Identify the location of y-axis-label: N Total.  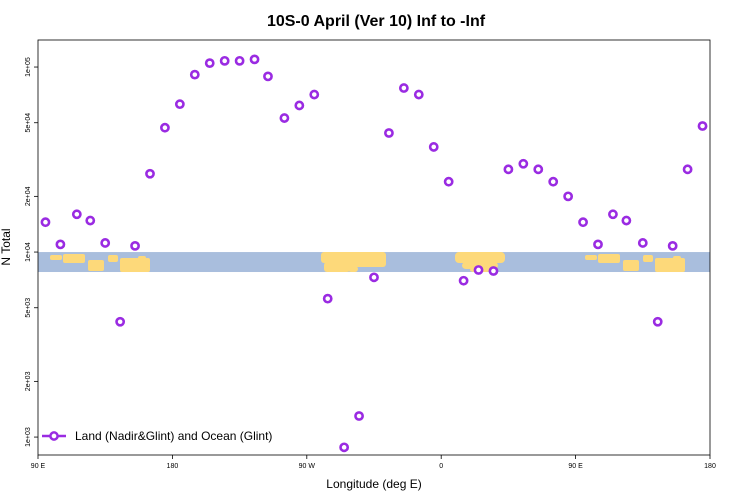
(6, 246).